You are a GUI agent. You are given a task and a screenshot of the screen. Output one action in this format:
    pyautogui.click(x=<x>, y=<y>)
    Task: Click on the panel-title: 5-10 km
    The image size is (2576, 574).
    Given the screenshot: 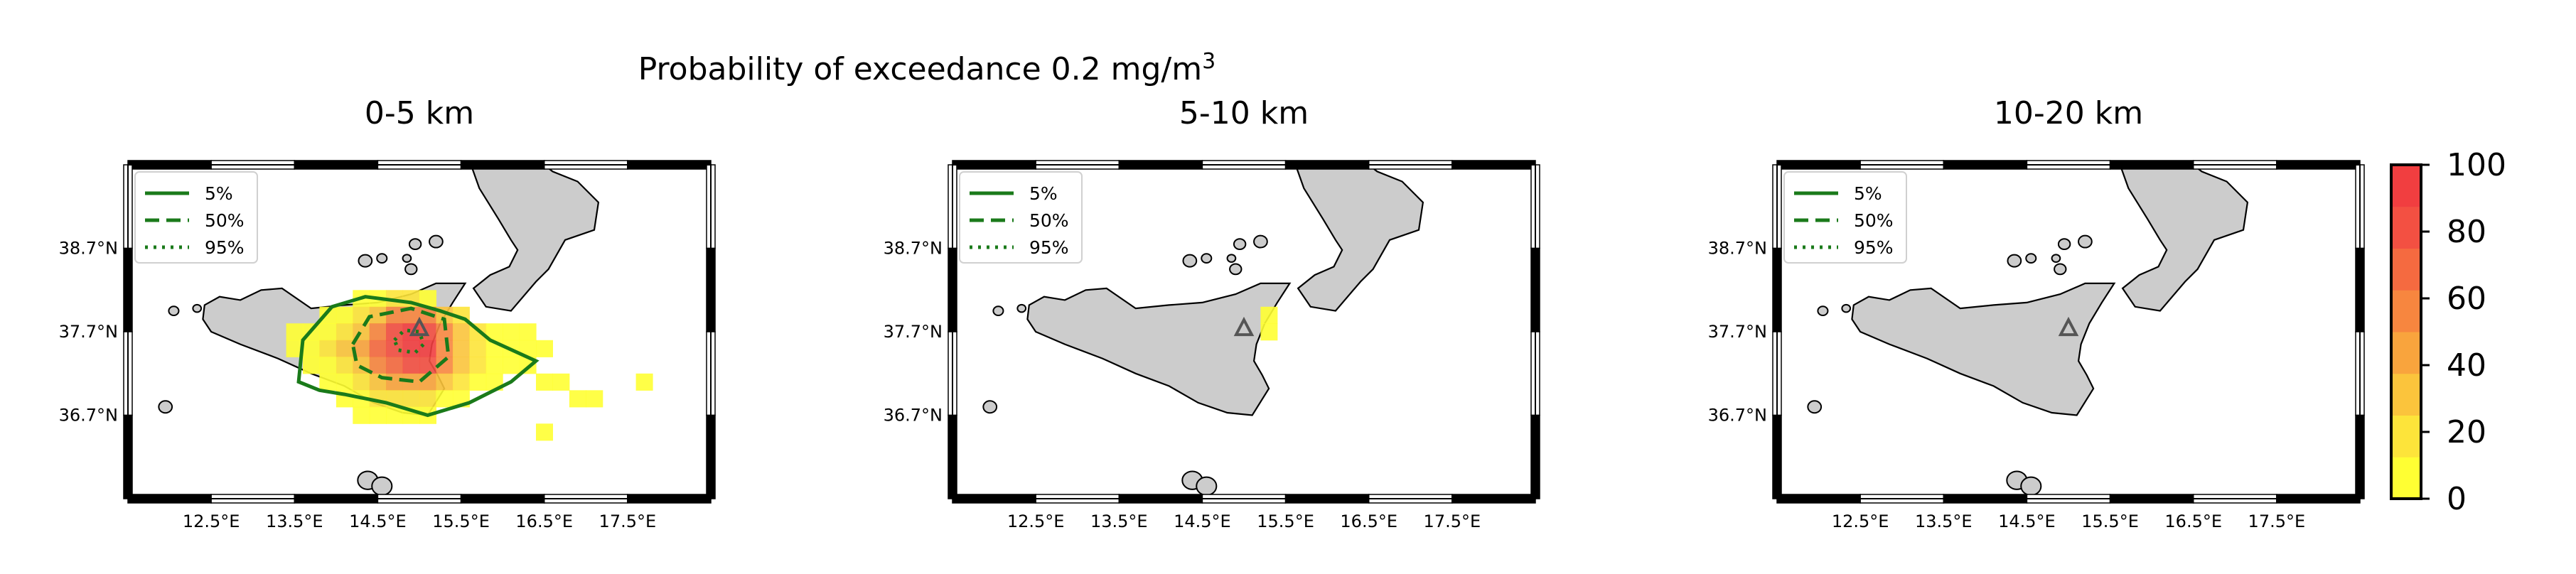 What is the action you would take?
    pyautogui.click(x=1244, y=113)
    